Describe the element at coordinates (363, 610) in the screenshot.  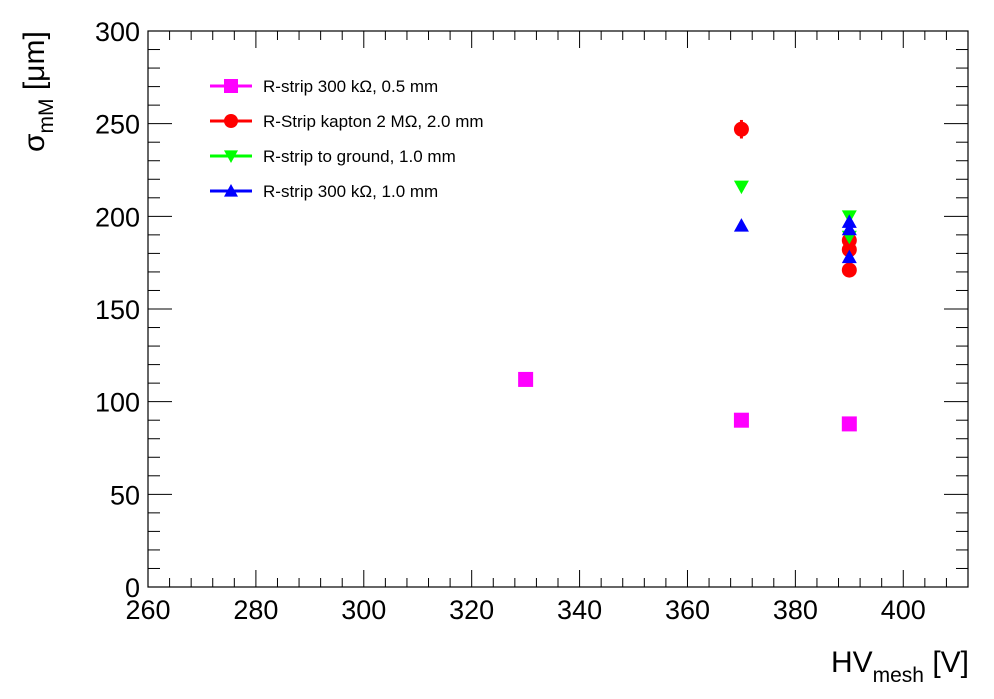
I see `x-tick-label: 300` at that location.